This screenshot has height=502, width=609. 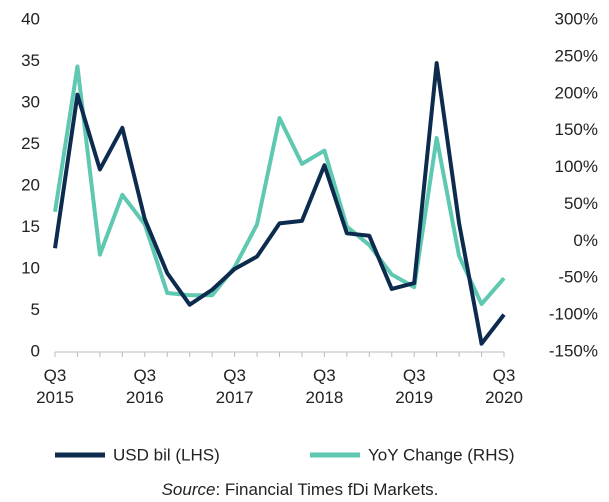 I want to click on y2-tick-label: 250%, so click(x=576, y=55).